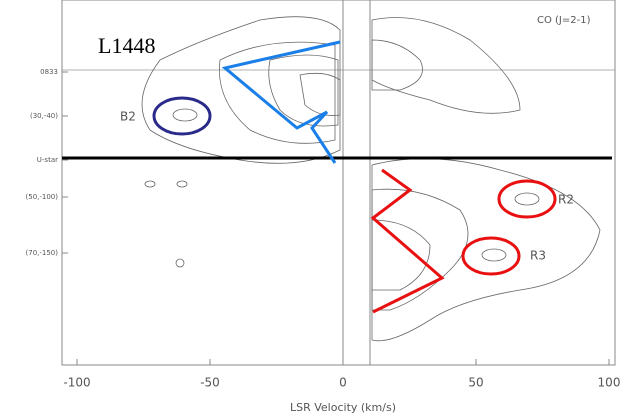  Describe the element at coordinates (281, 102) in the screenshot. I see `blue-outflow-marker` at that location.